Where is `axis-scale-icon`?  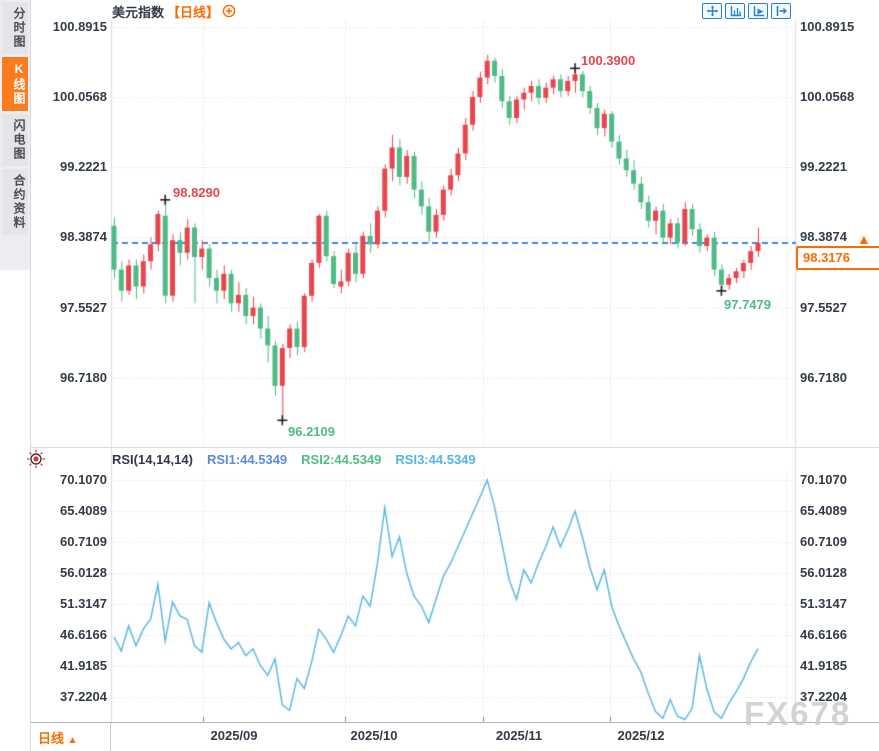
axis-scale-icon is located at coordinates (735, 11).